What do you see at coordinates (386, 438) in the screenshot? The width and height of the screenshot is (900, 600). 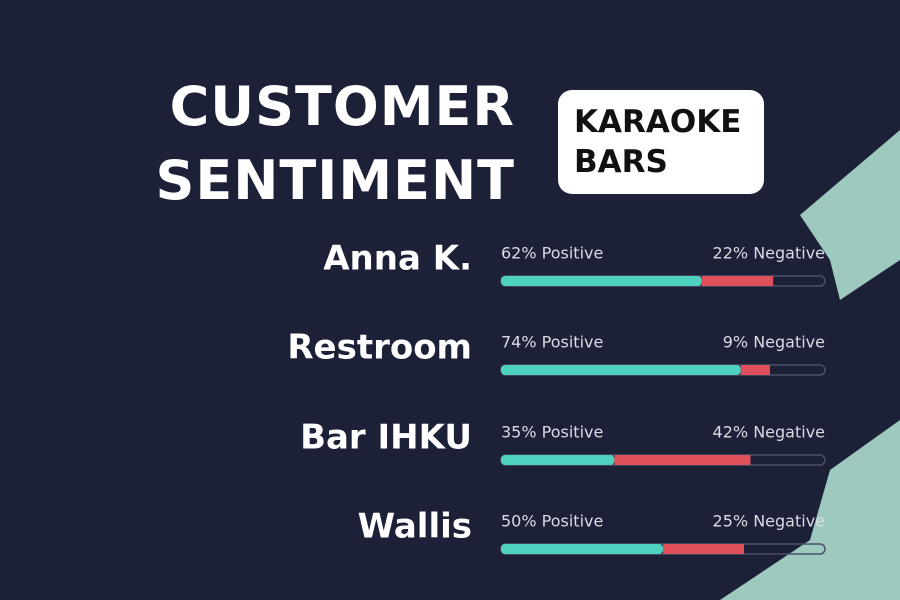 I see `category-label: Bar IHKU` at bounding box center [386, 438].